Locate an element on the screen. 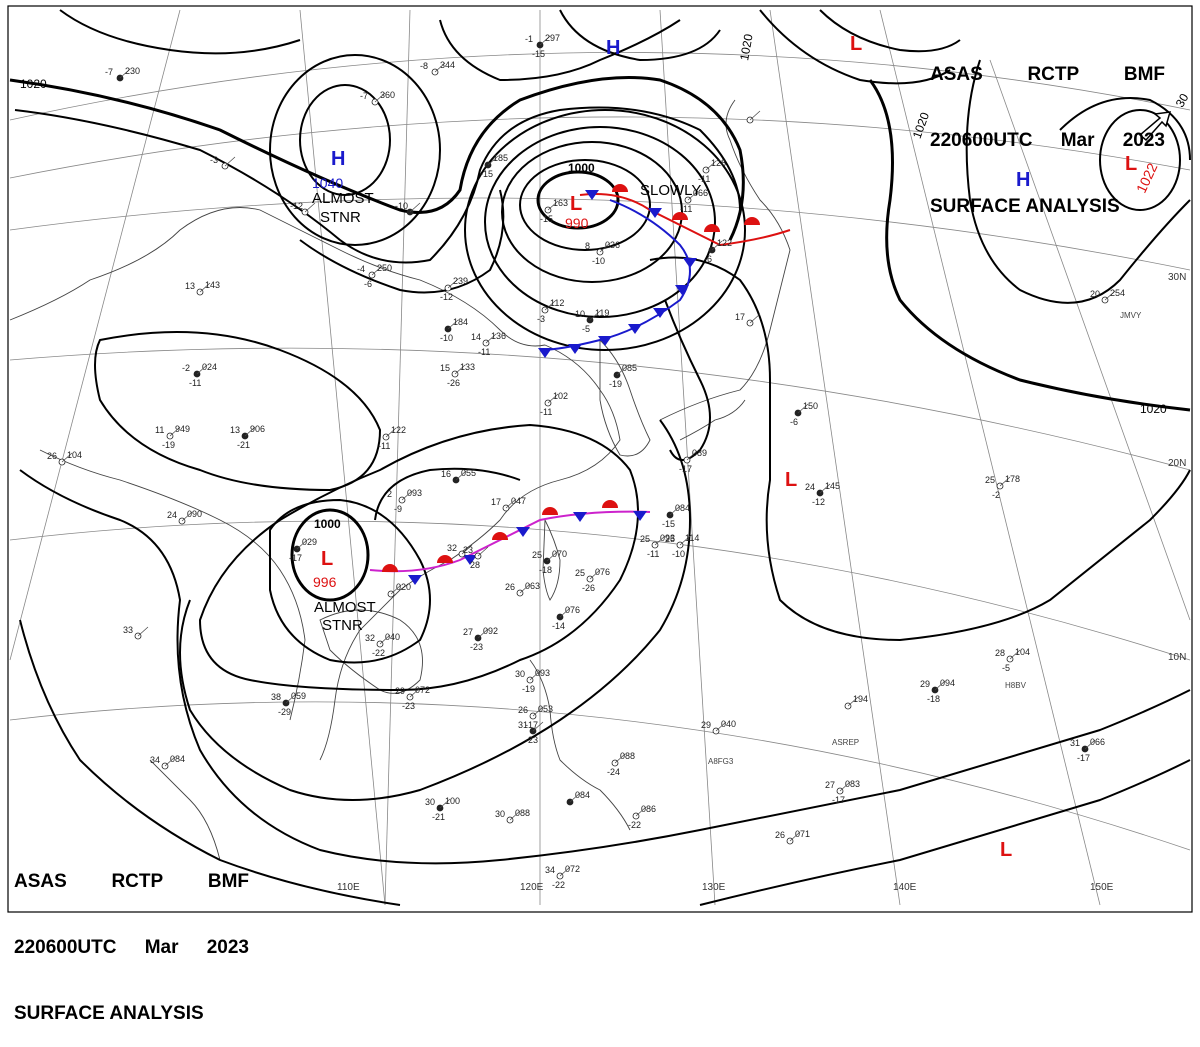  station-plot: 32 040-22 is located at coordinates (382, 645).